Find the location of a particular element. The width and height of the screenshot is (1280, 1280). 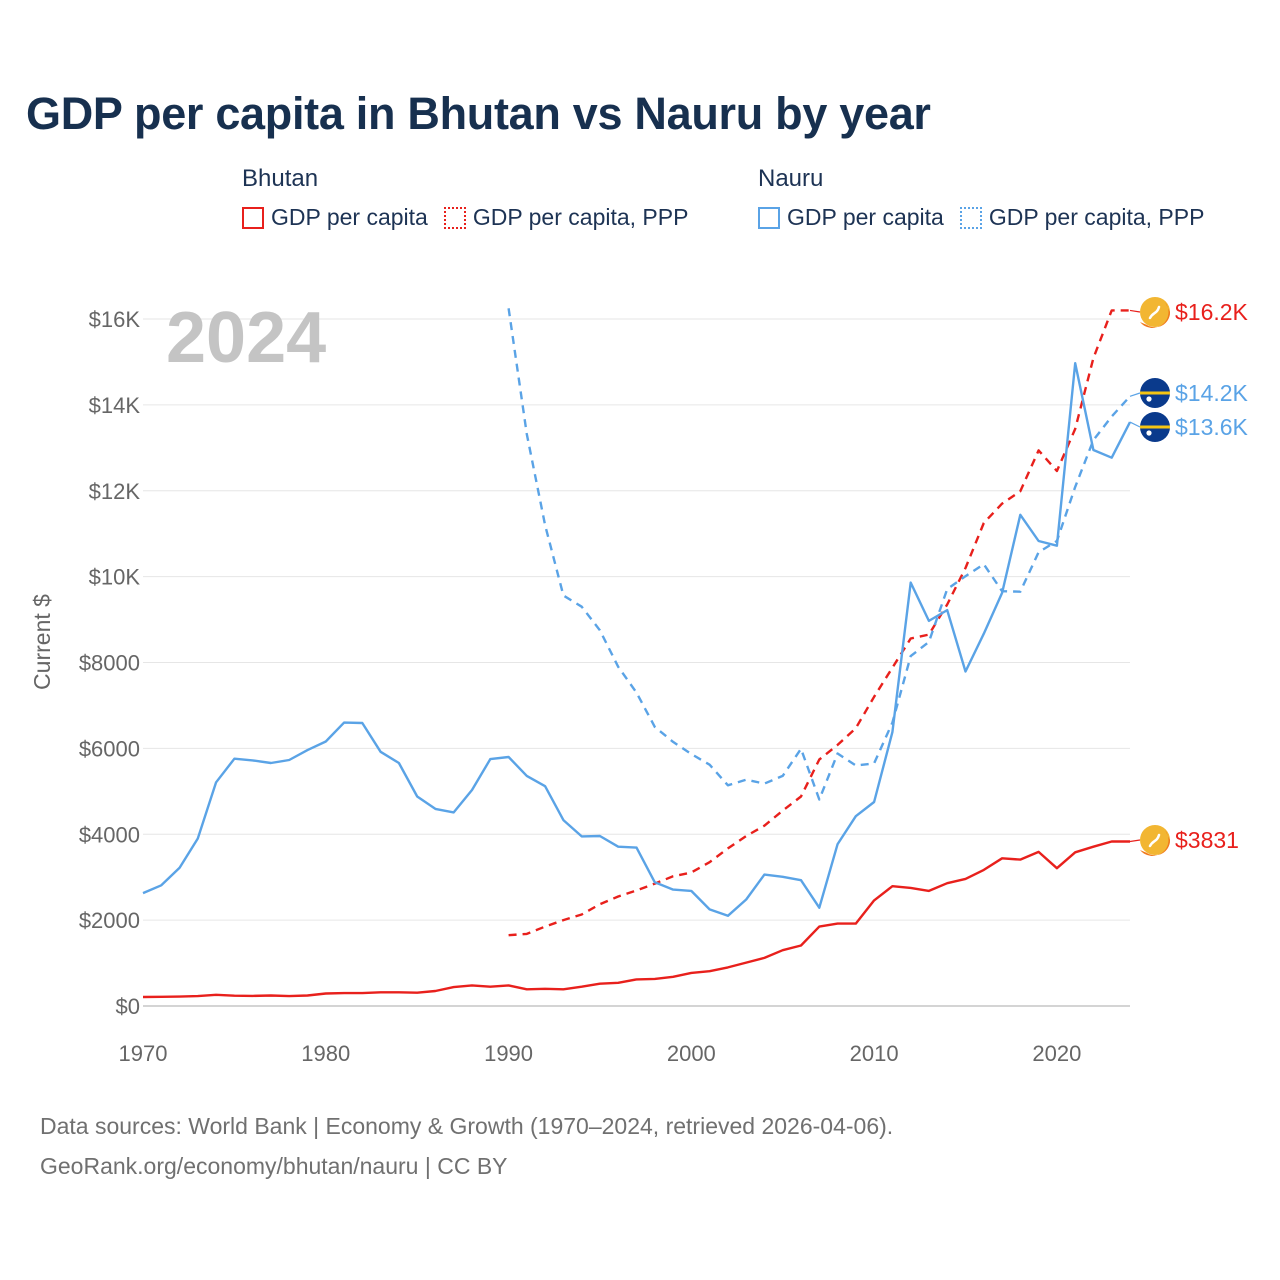

y-tick-label: $8000 is located at coordinates (109, 663).